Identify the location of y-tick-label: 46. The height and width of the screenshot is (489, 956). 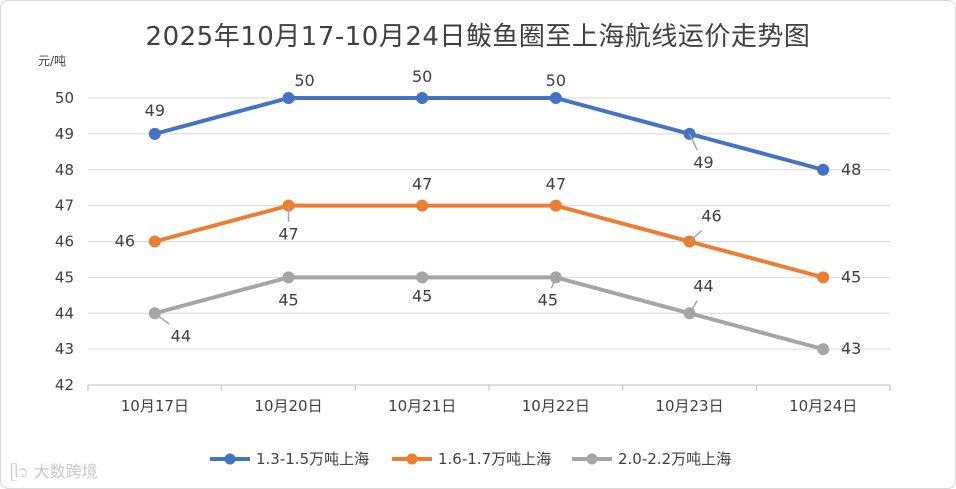
(64, 242).